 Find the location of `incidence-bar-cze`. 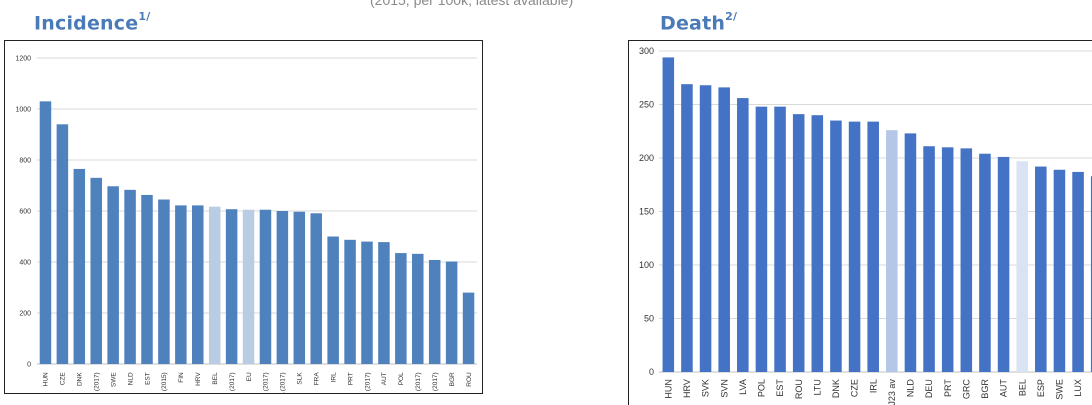

incidence-bar-cze is located at coordinates (62, 244).